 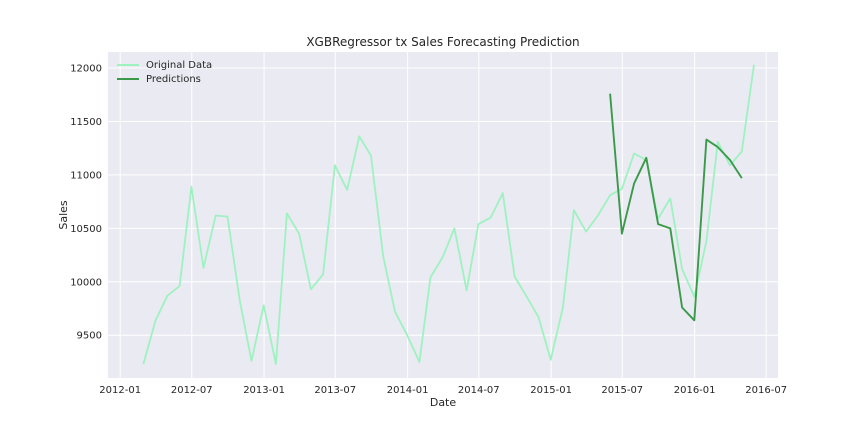 What do you see at coordinates (676, 207) in the screenshot?
I see `series-line-predictions` at bounding box center [676, 207].